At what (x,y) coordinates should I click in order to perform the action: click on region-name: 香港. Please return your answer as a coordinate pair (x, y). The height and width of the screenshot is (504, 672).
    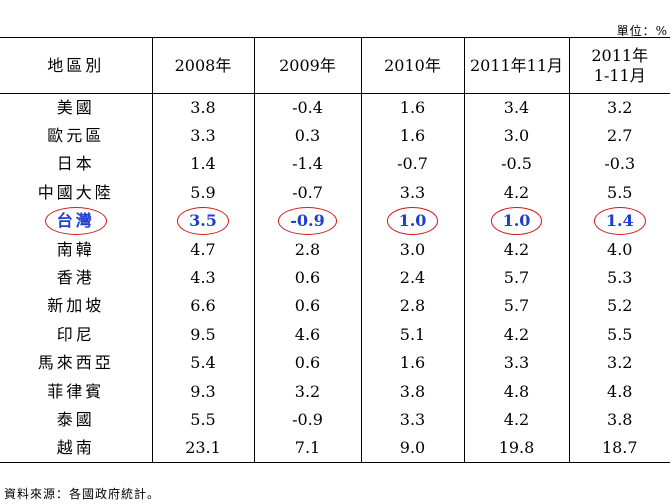
    Looking at the image, I should click on (75, 278).